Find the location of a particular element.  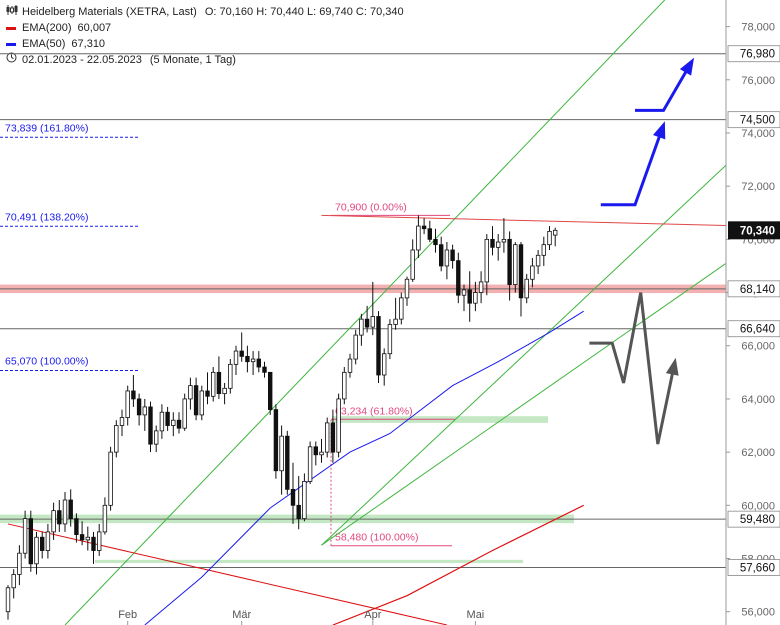

support-zone is located at coordinates (309, 561).